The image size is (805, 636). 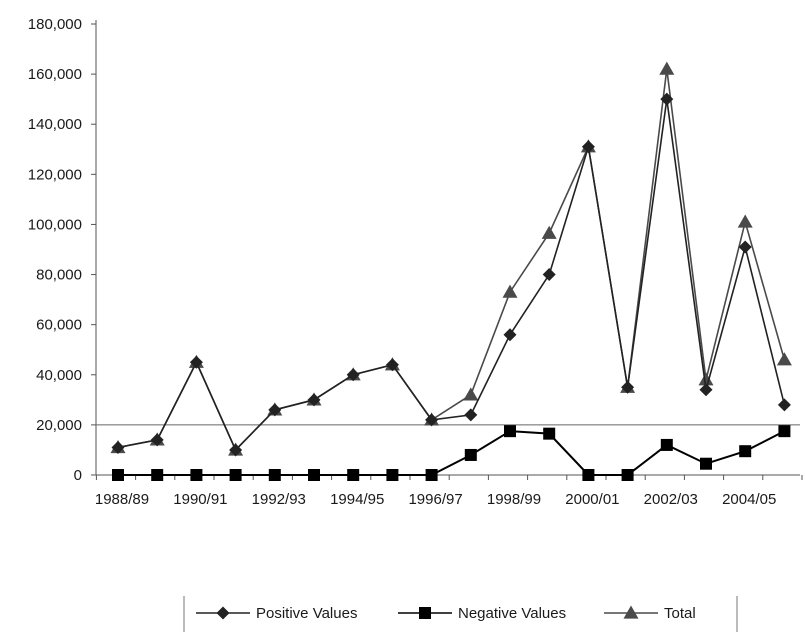 I want to click on series-line, so click(x=451, y=453).